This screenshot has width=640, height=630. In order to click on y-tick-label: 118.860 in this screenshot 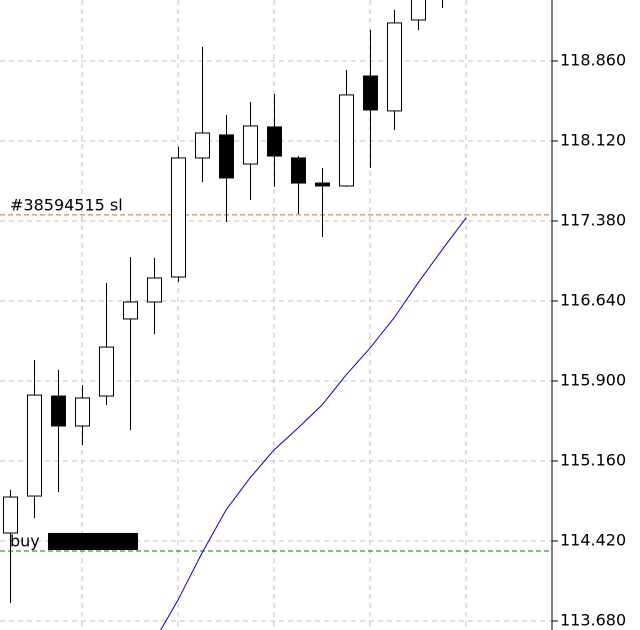, I will do `click(593, 59)`.